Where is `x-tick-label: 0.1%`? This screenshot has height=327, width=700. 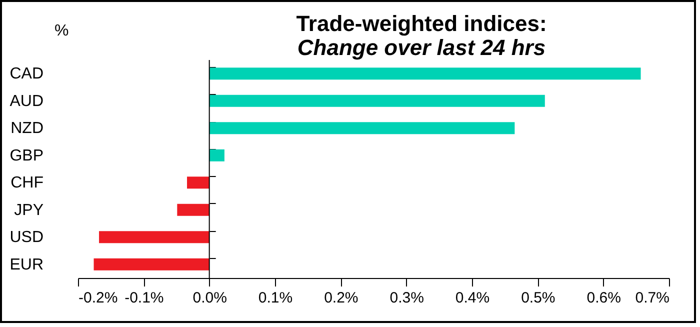 x-tick-label: 0.1% is located at coordinates (275, 298).